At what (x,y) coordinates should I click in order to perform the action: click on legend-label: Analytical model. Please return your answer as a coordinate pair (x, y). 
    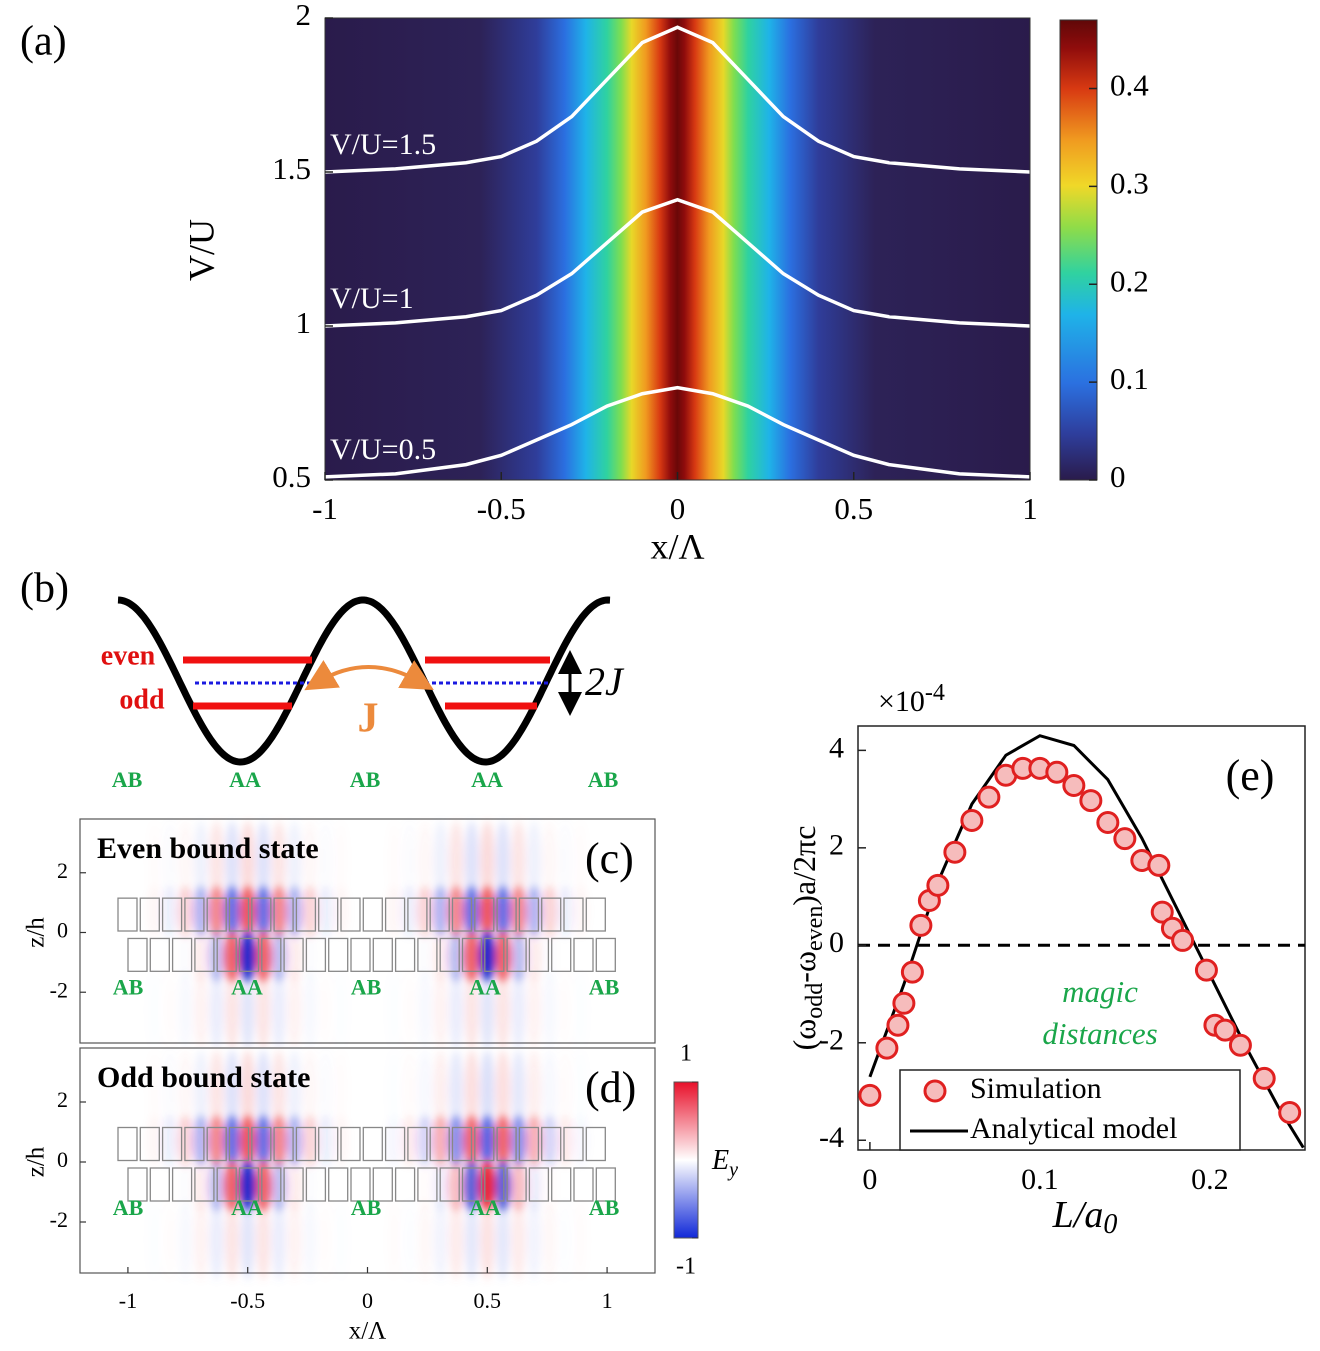
    Looking at the image, I should click on (1073, 1128).